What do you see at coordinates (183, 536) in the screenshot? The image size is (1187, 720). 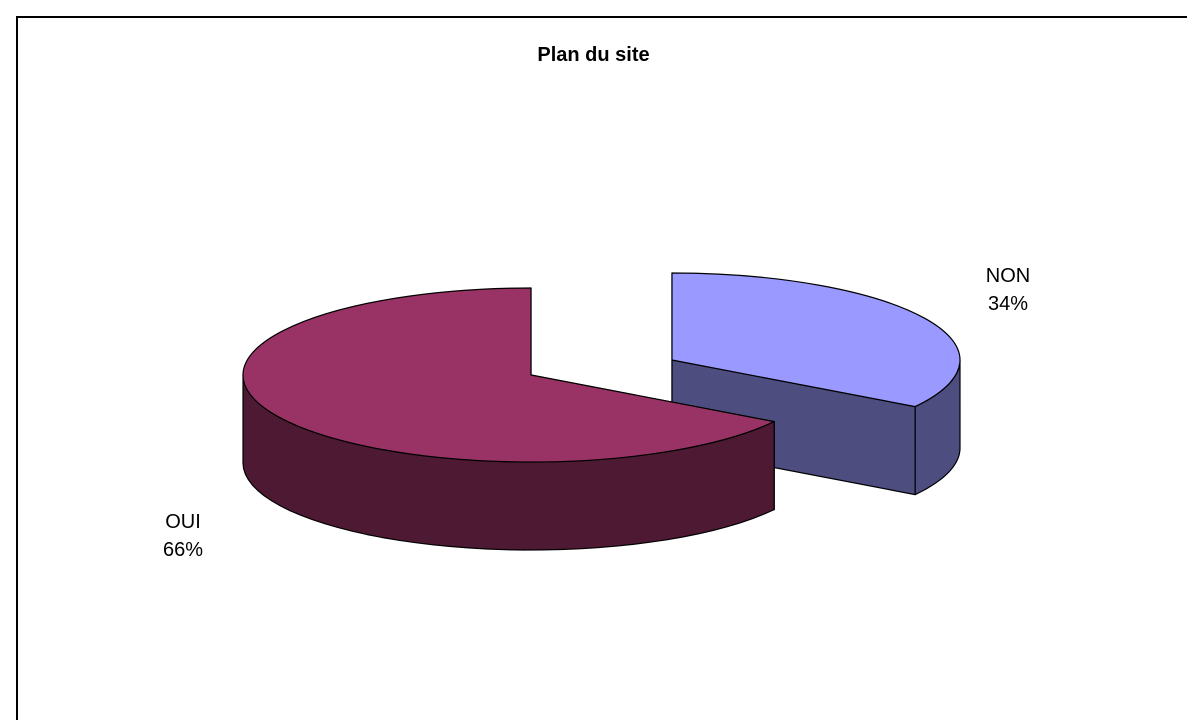 I see `pie-label-oui: OUI 66%` at bounding box center [183, 536].